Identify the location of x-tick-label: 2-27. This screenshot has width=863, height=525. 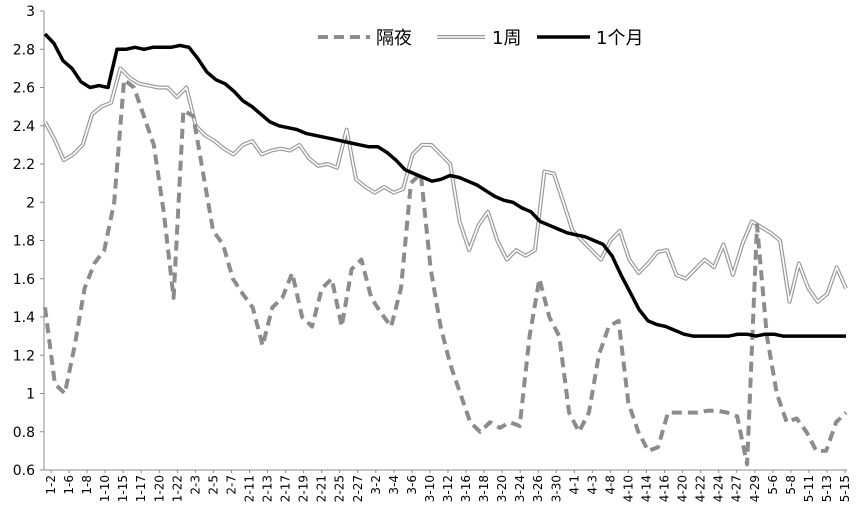
(358, 488).